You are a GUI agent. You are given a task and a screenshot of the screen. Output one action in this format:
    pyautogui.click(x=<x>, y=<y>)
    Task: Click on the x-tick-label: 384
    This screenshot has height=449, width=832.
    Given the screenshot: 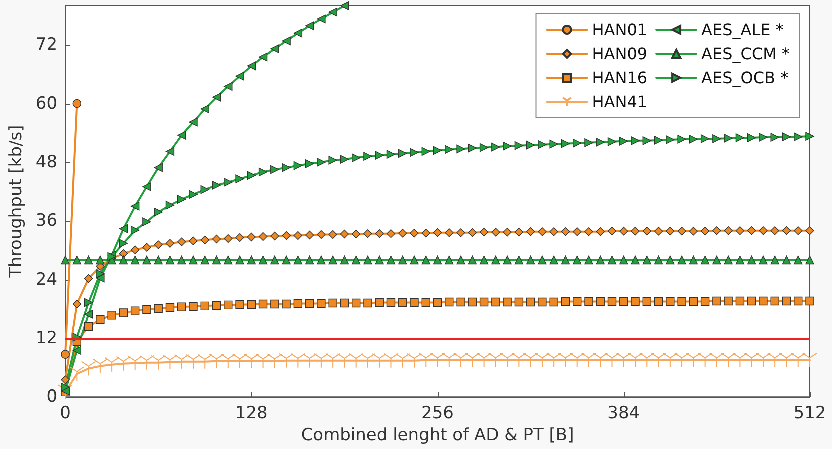 What is the action you would take?
    pyautogui.click(x=624, y=414)
    